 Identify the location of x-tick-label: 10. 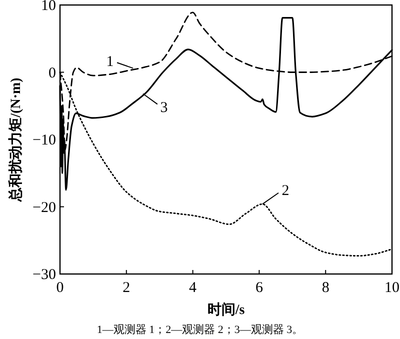
(392, 288).